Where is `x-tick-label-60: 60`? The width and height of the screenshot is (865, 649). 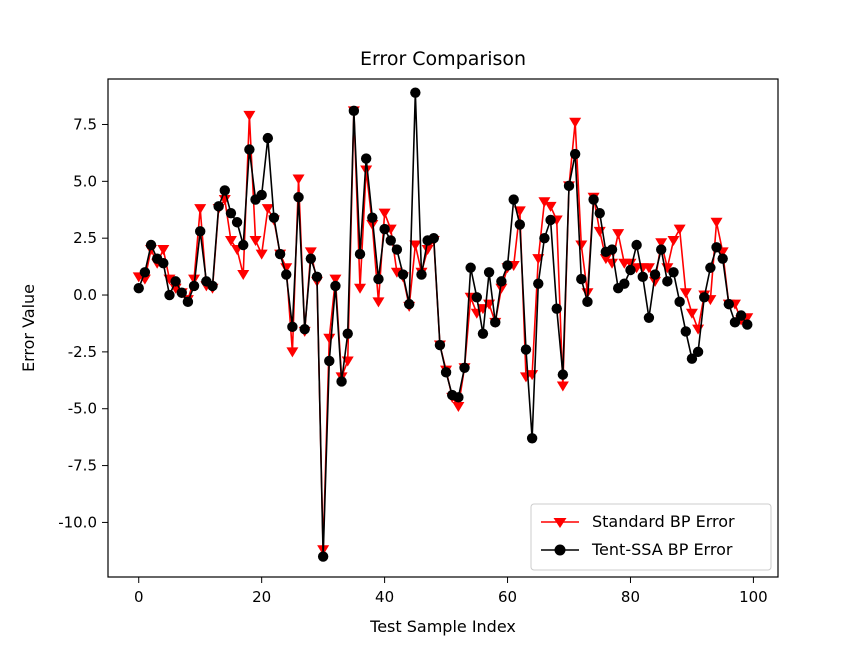 x-tick-label-60: 60 is located at coordinates (507, 597).